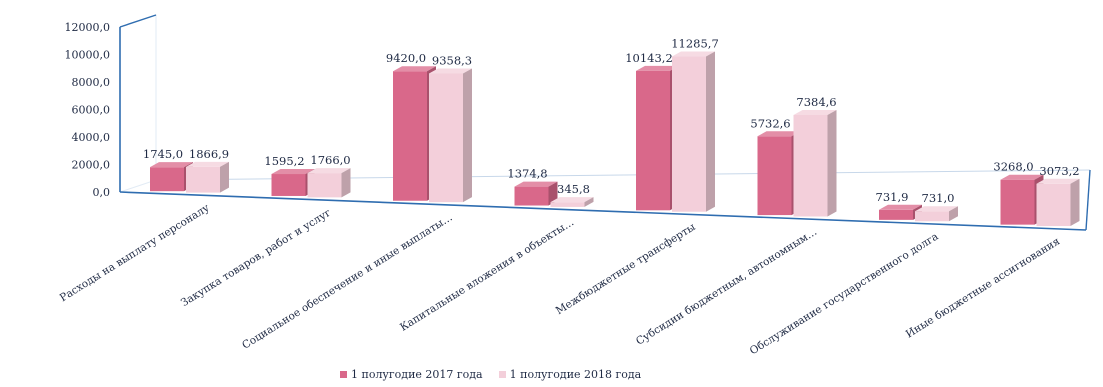 This screenshot has width=1103, height=387. Describe the element at coordinates (163, 154) in the screenshot. I see `data-label-2017-0: 1745,0` at that location.